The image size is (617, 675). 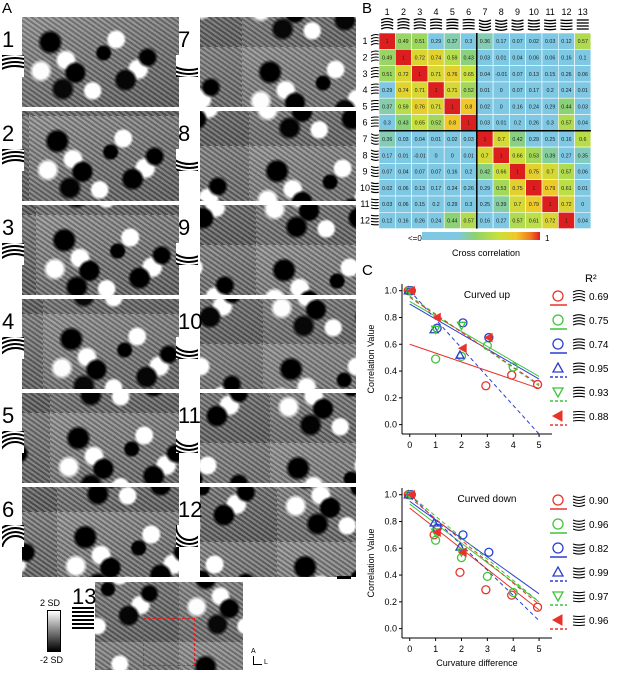 What do you see at coordinates (436, 12) in the screenshot?
I see `matrix-col-label: 4` at bounding box center [436, 12].